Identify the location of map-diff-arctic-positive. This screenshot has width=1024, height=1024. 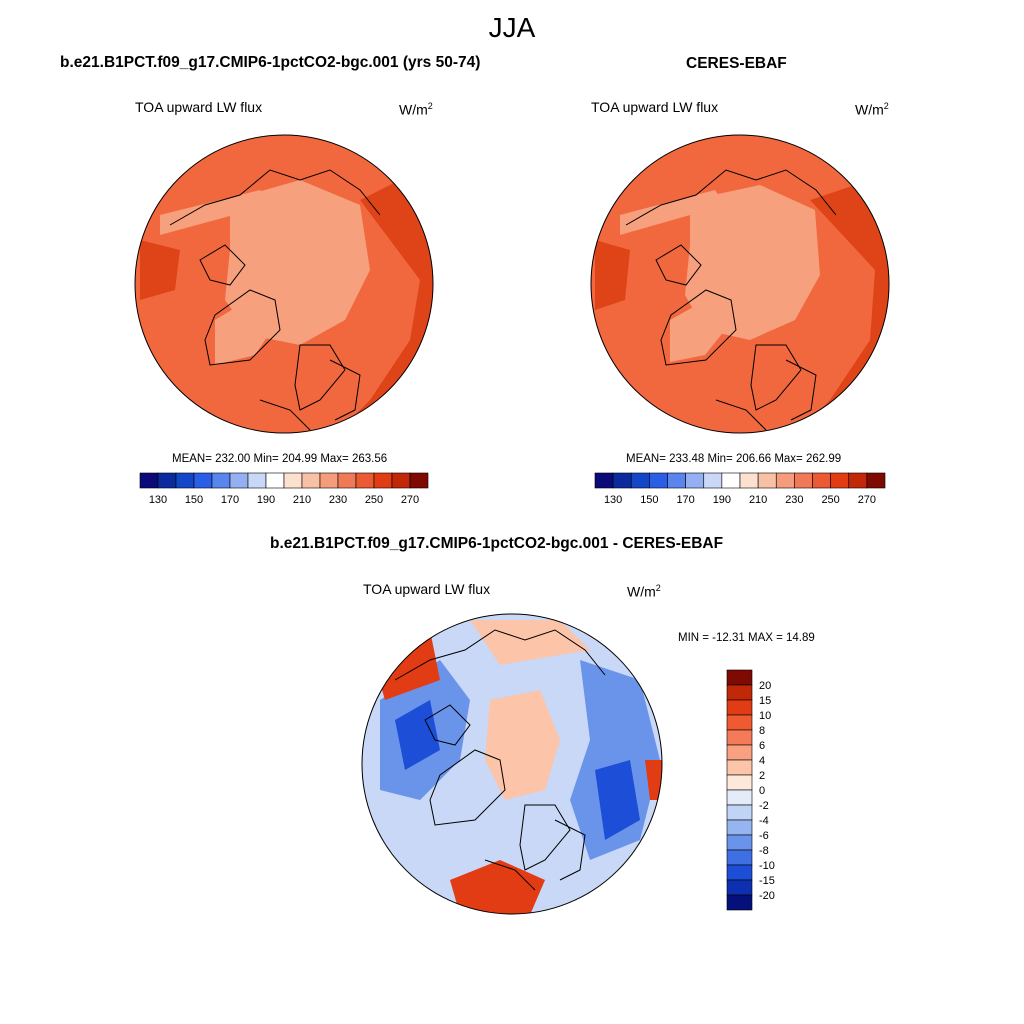
(522, 745).